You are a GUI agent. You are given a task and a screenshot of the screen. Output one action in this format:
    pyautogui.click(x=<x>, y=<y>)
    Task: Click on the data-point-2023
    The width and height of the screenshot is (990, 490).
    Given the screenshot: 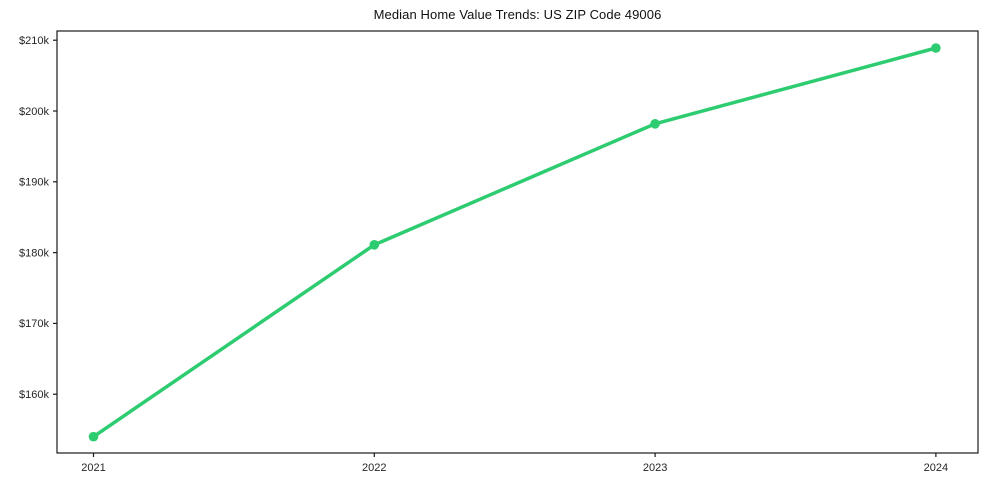 What is the action you would take?
    pyautogui.click(x=655, y=124)
    